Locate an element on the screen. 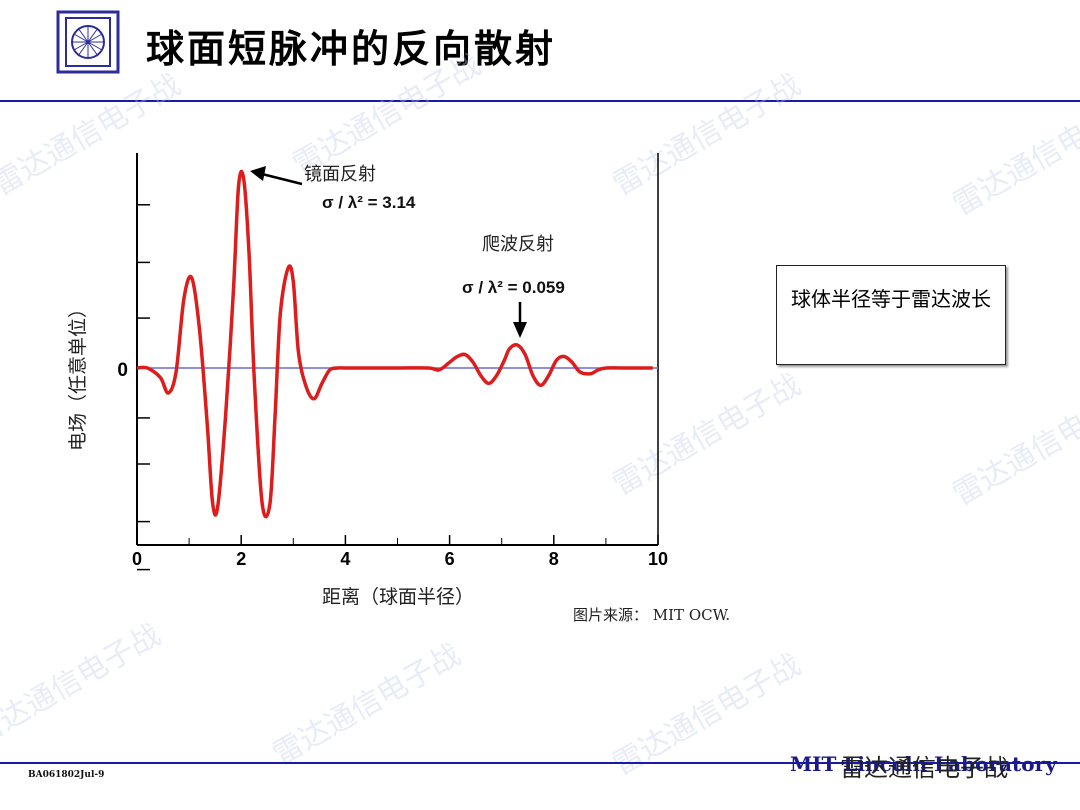 The width and height of the screenshot is (1080, 810). note-box: 球体半径等于雷达波长 is located at coordinates (891, 315).